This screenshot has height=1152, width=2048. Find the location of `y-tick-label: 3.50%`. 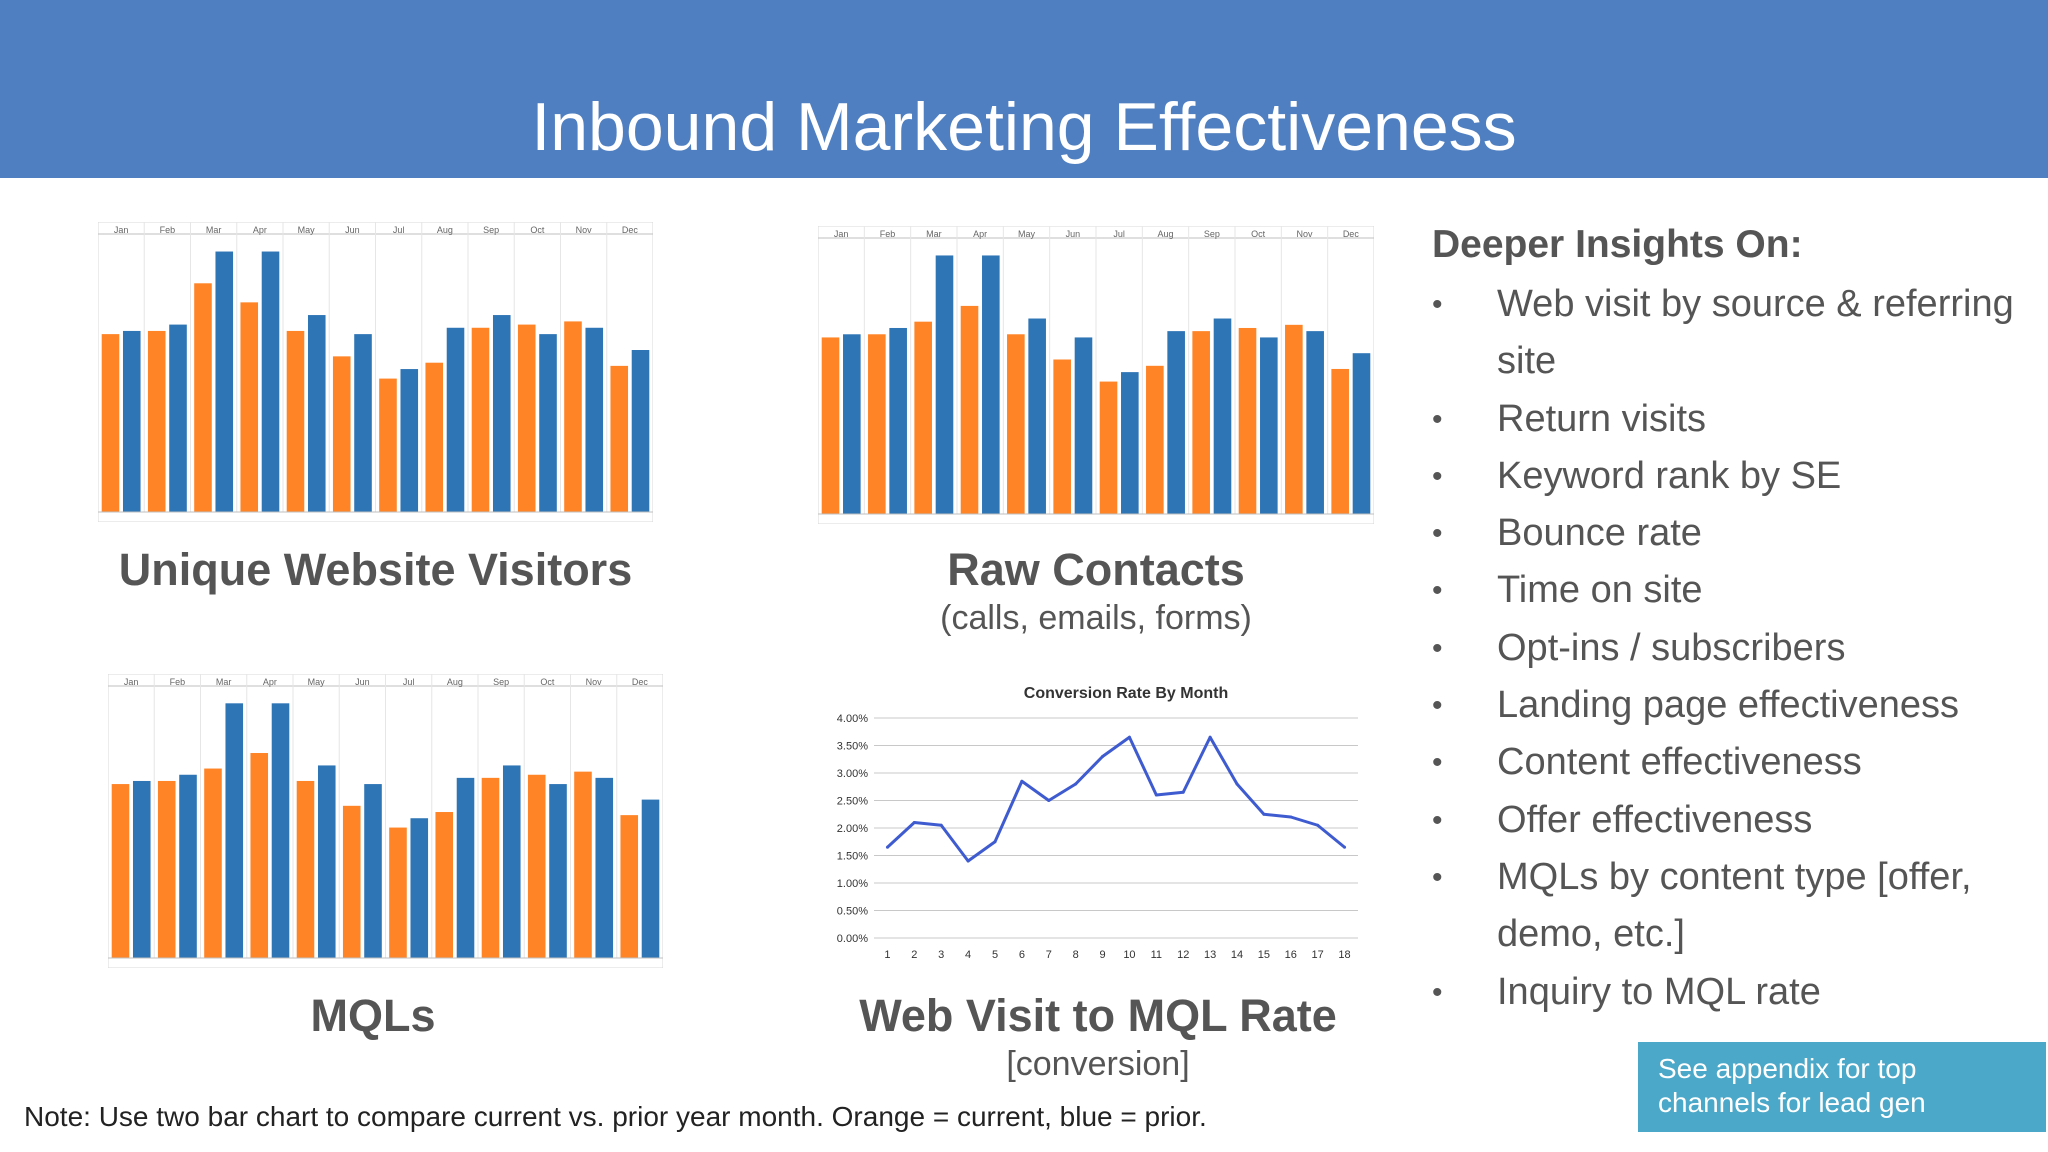

y-tick-label: 3.50% is located at coordinates (852, 747).